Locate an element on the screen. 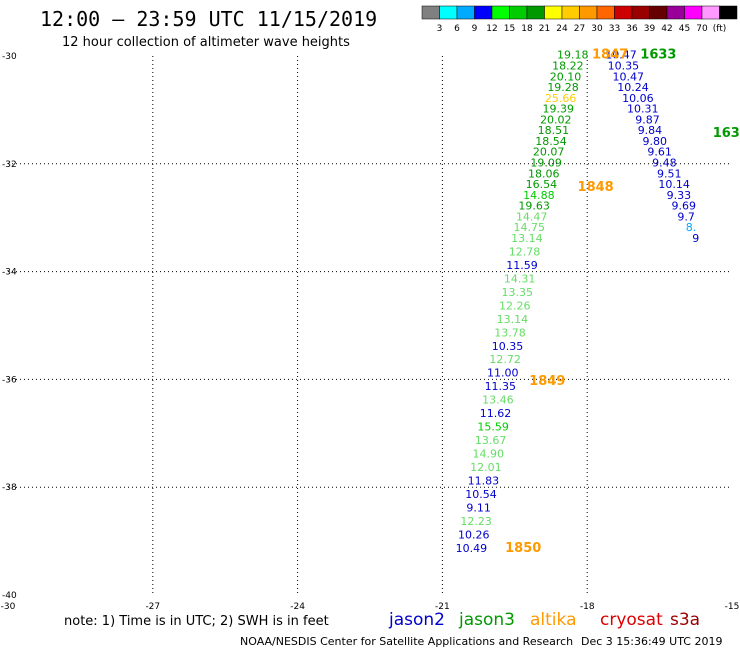 This screenshot has height=650, width=740. scale-label: 70 is located at coordinates (702, 29).